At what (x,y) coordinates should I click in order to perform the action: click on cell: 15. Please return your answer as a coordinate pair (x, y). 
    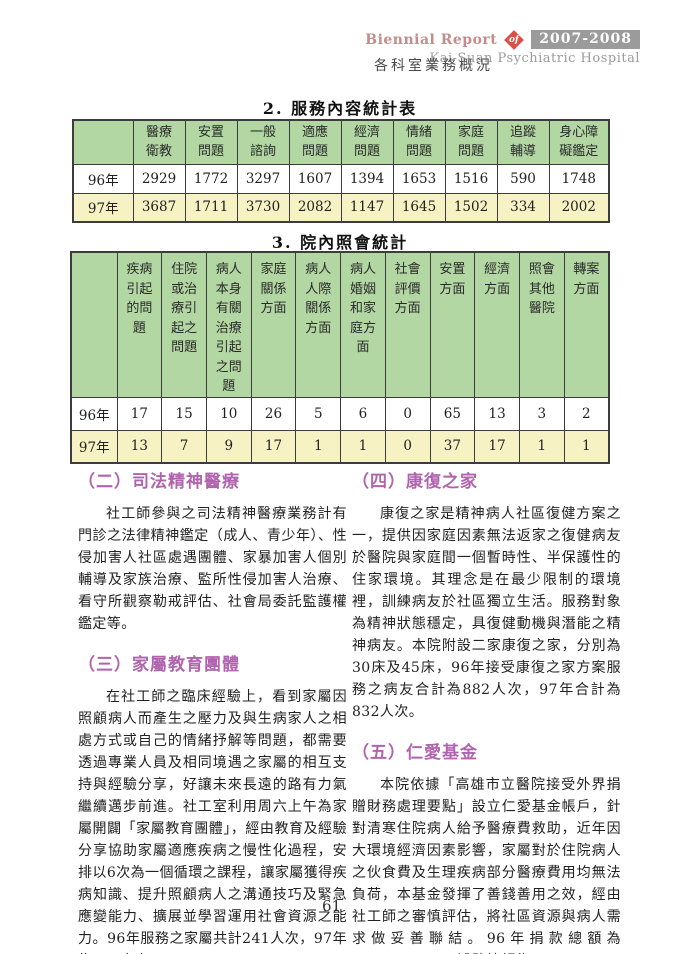
    Looking at the image, I should click on (184, 413).